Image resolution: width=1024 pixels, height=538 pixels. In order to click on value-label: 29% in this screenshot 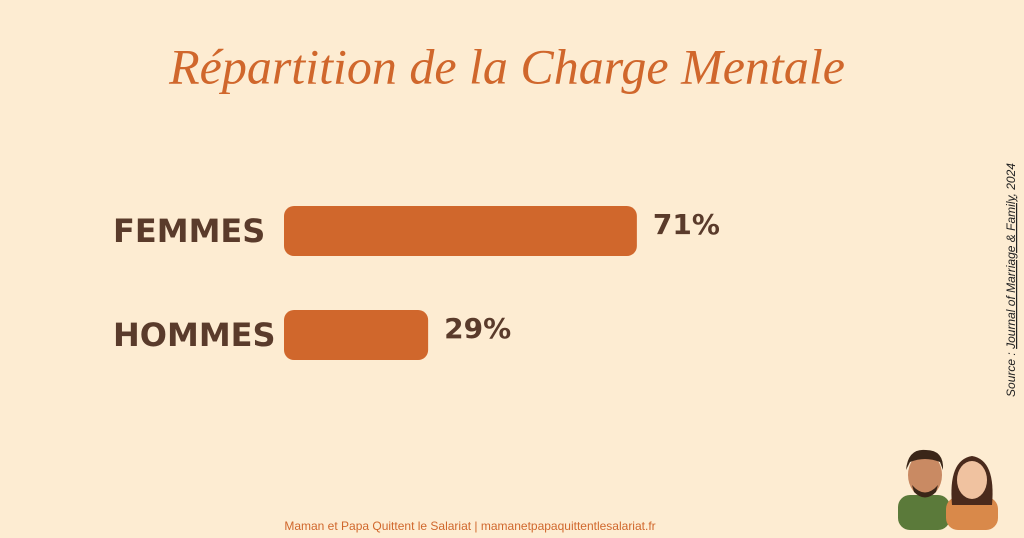, I will do `click(477, 328)`.